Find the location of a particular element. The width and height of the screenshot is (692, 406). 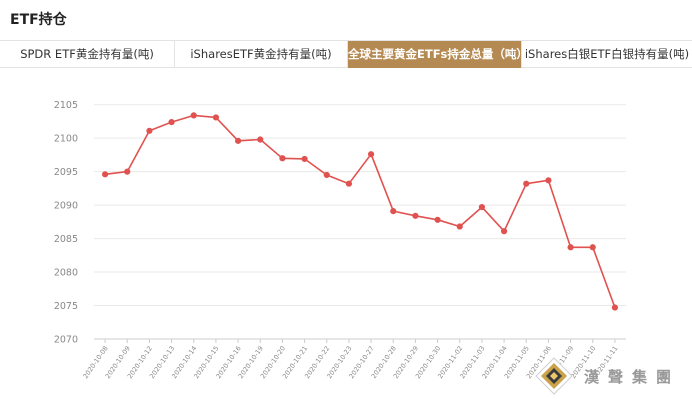

gold-diamond-logo-icon is located at coordinates (554, 376).